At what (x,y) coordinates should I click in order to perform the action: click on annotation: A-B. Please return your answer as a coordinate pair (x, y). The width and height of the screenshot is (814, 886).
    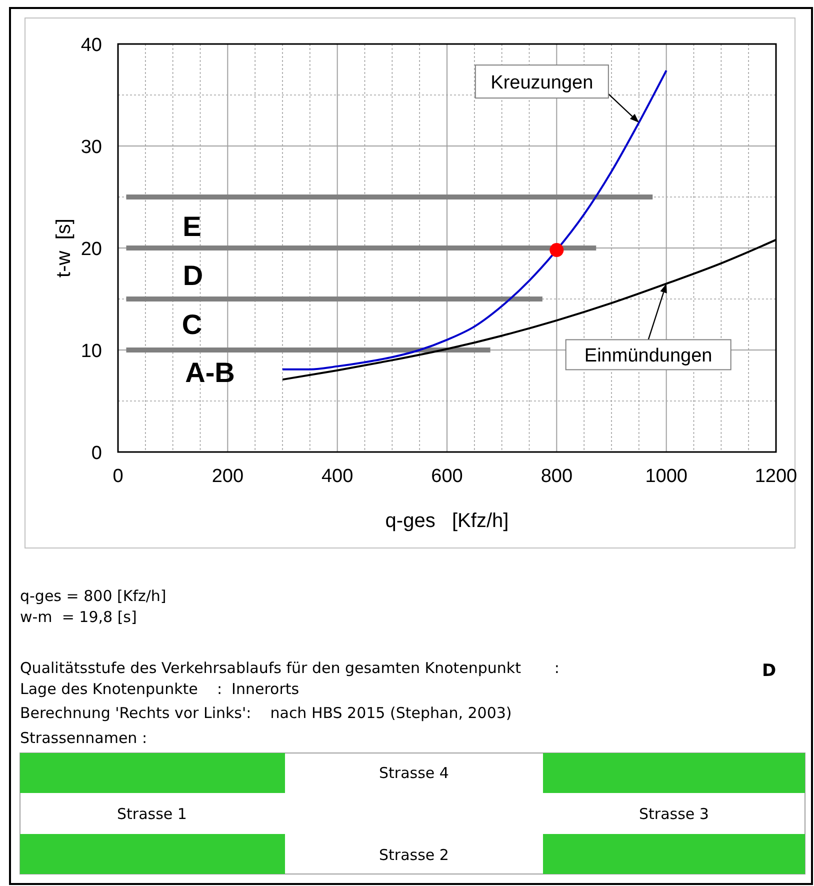
    Looking at the image, I should click on (210, 372).